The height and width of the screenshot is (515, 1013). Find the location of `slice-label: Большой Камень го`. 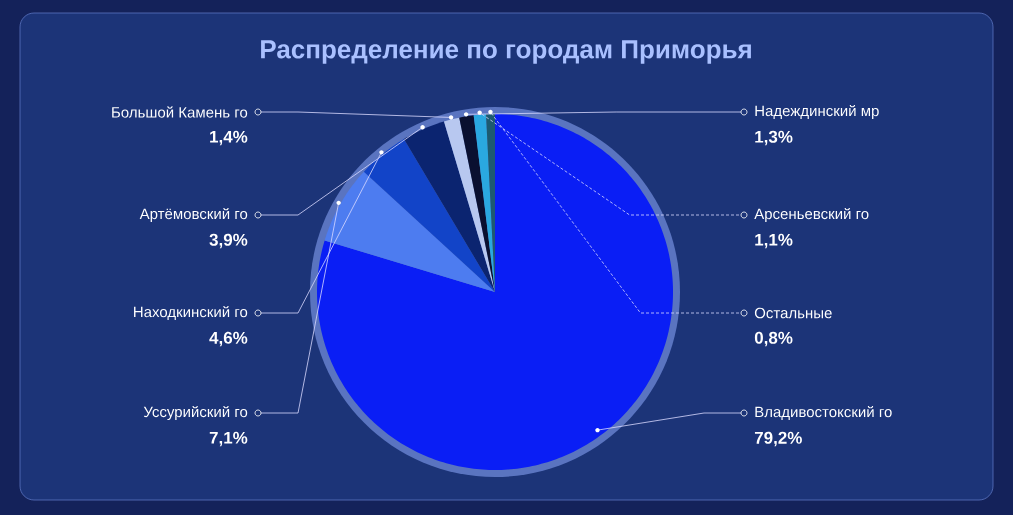

slice-label: Большой Камень го is located at coordinates (180, 112).